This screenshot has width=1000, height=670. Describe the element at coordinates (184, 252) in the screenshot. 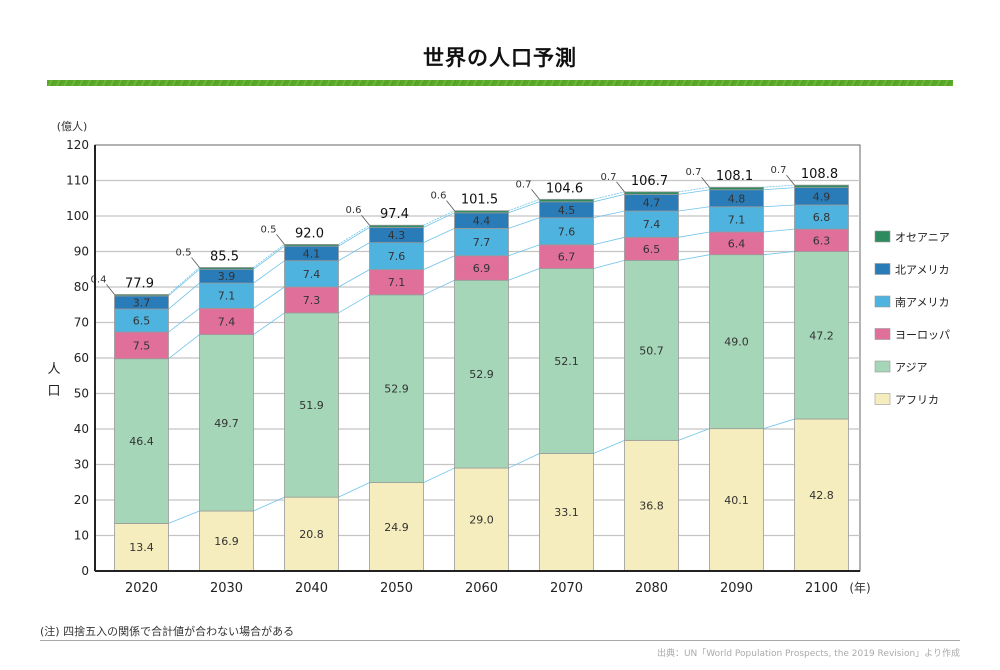

I see `oceania-value-label: 0.5` at that location.